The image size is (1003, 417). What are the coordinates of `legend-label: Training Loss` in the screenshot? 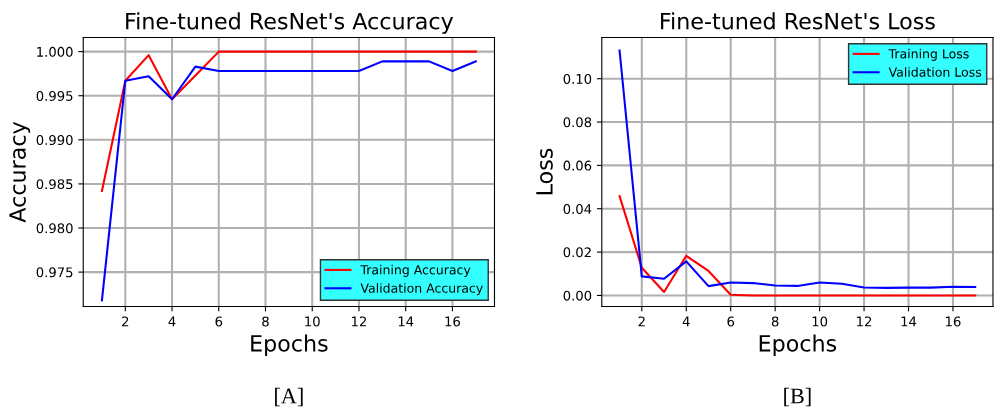 It's located at (928, 54).